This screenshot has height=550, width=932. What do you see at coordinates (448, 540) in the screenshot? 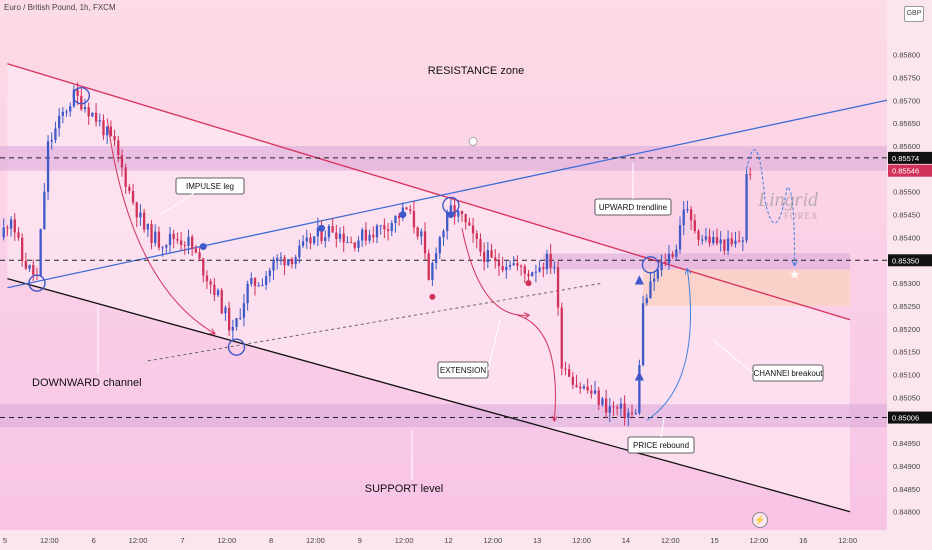
I see `x-tick-label: 12` at bounding box center [448, 540].